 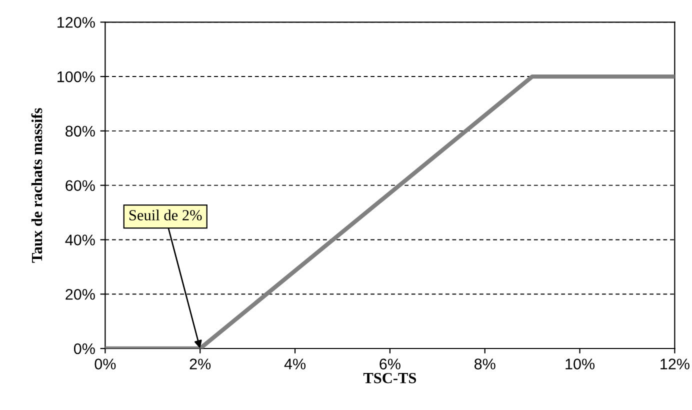 What do you see at coordinates (389, 378) in the screenshot?
I see `x-axis-title: TSC-TS` at bounding box center [389, 378].